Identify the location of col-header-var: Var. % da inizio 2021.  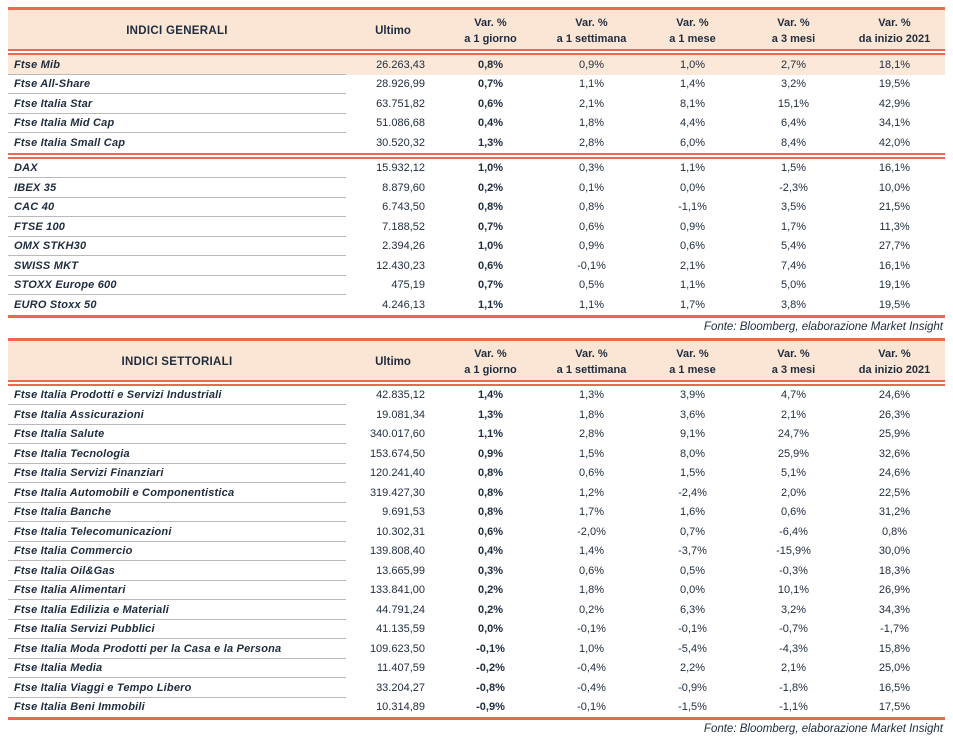
(894, 362).